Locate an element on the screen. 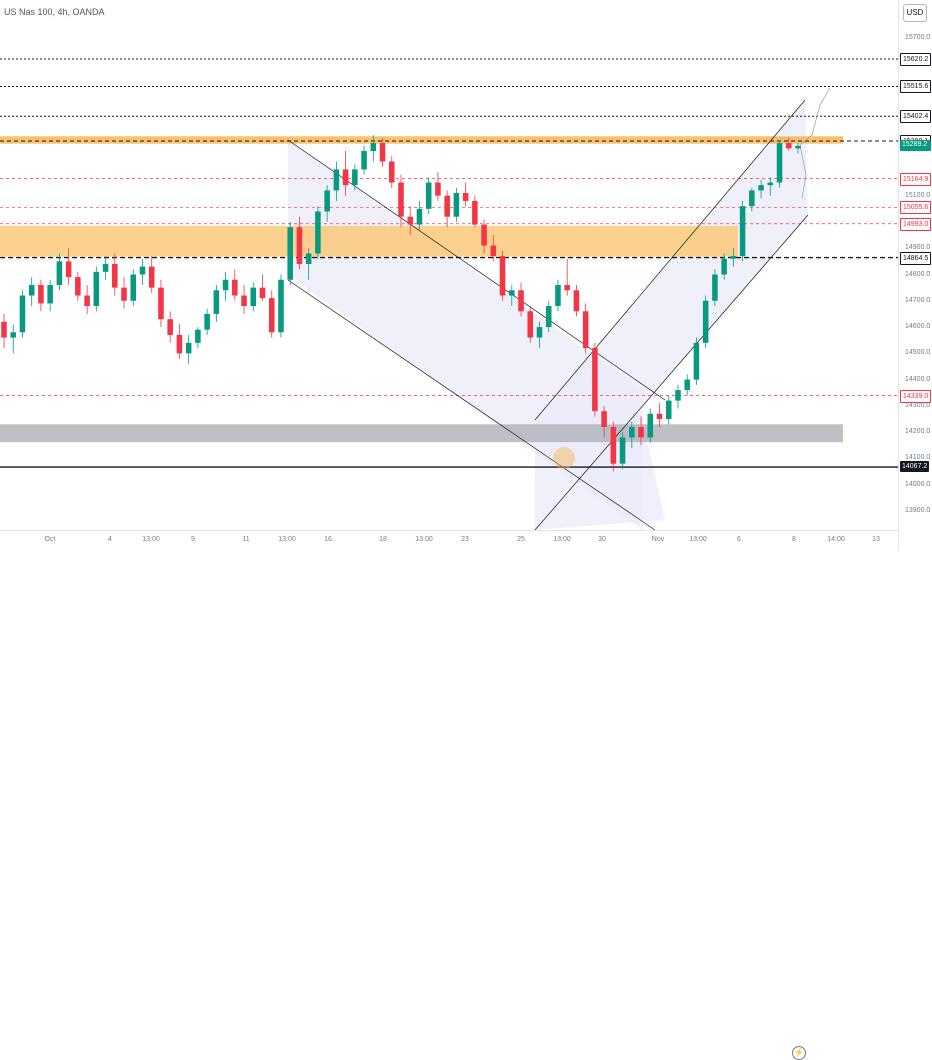 The width and height of the screenshot is (932, 1060). uptrend-channel-upper is located at coordinates (670, 260).